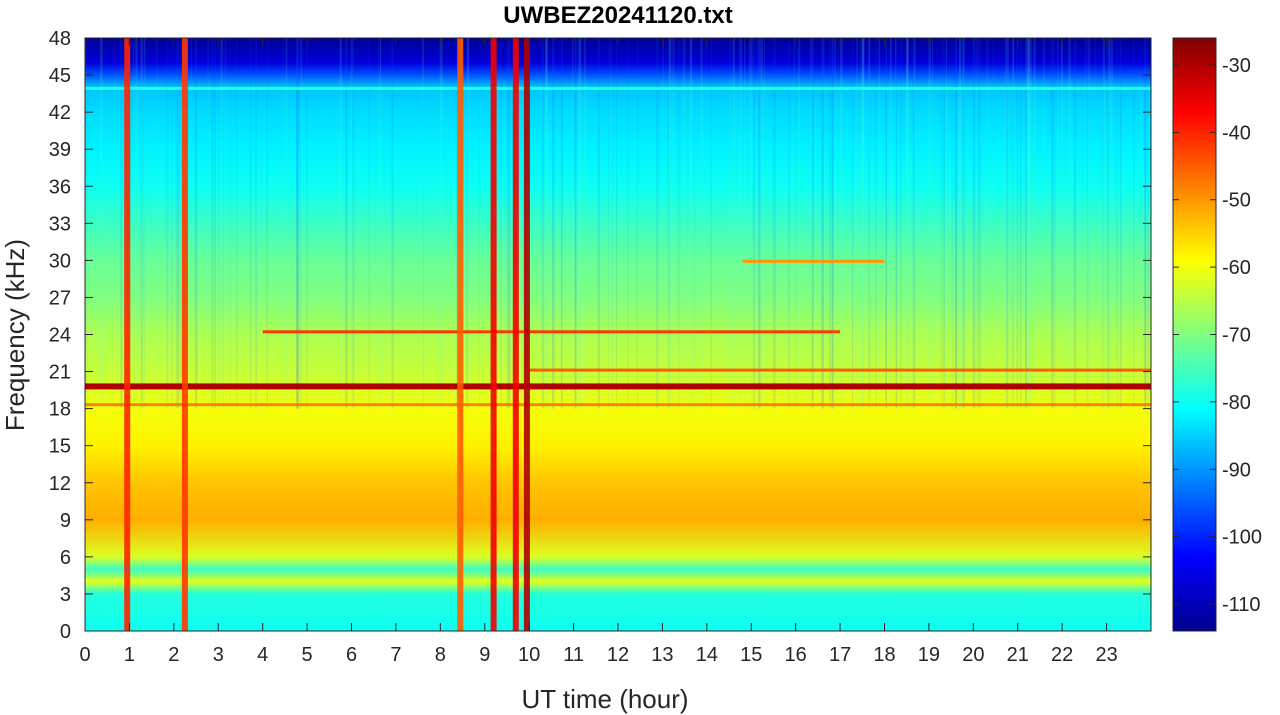  Describe the element at coordinates (1241, 605) in the screenshot. I see `colorbar-tick-label: -110` at that location.